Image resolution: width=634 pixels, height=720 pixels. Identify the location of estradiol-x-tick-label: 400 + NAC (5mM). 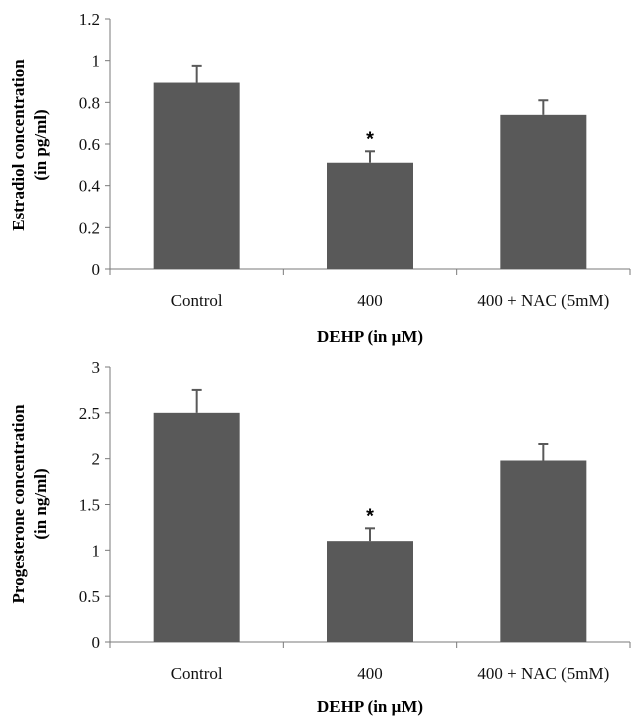
(543, 300).